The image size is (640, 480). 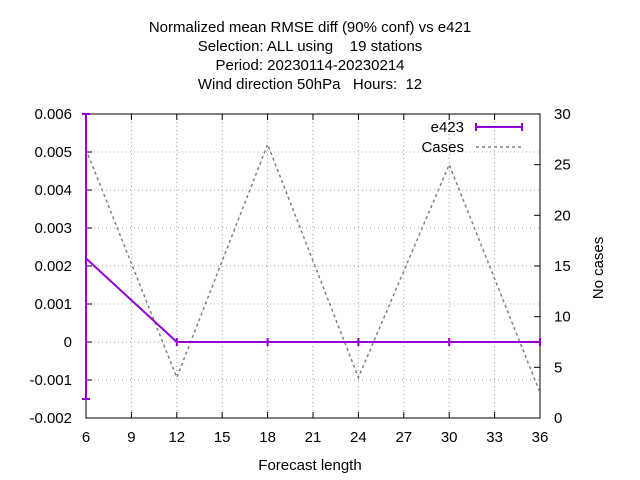 I want to click on x-tick-label: 15, so click(x=222, y=437).